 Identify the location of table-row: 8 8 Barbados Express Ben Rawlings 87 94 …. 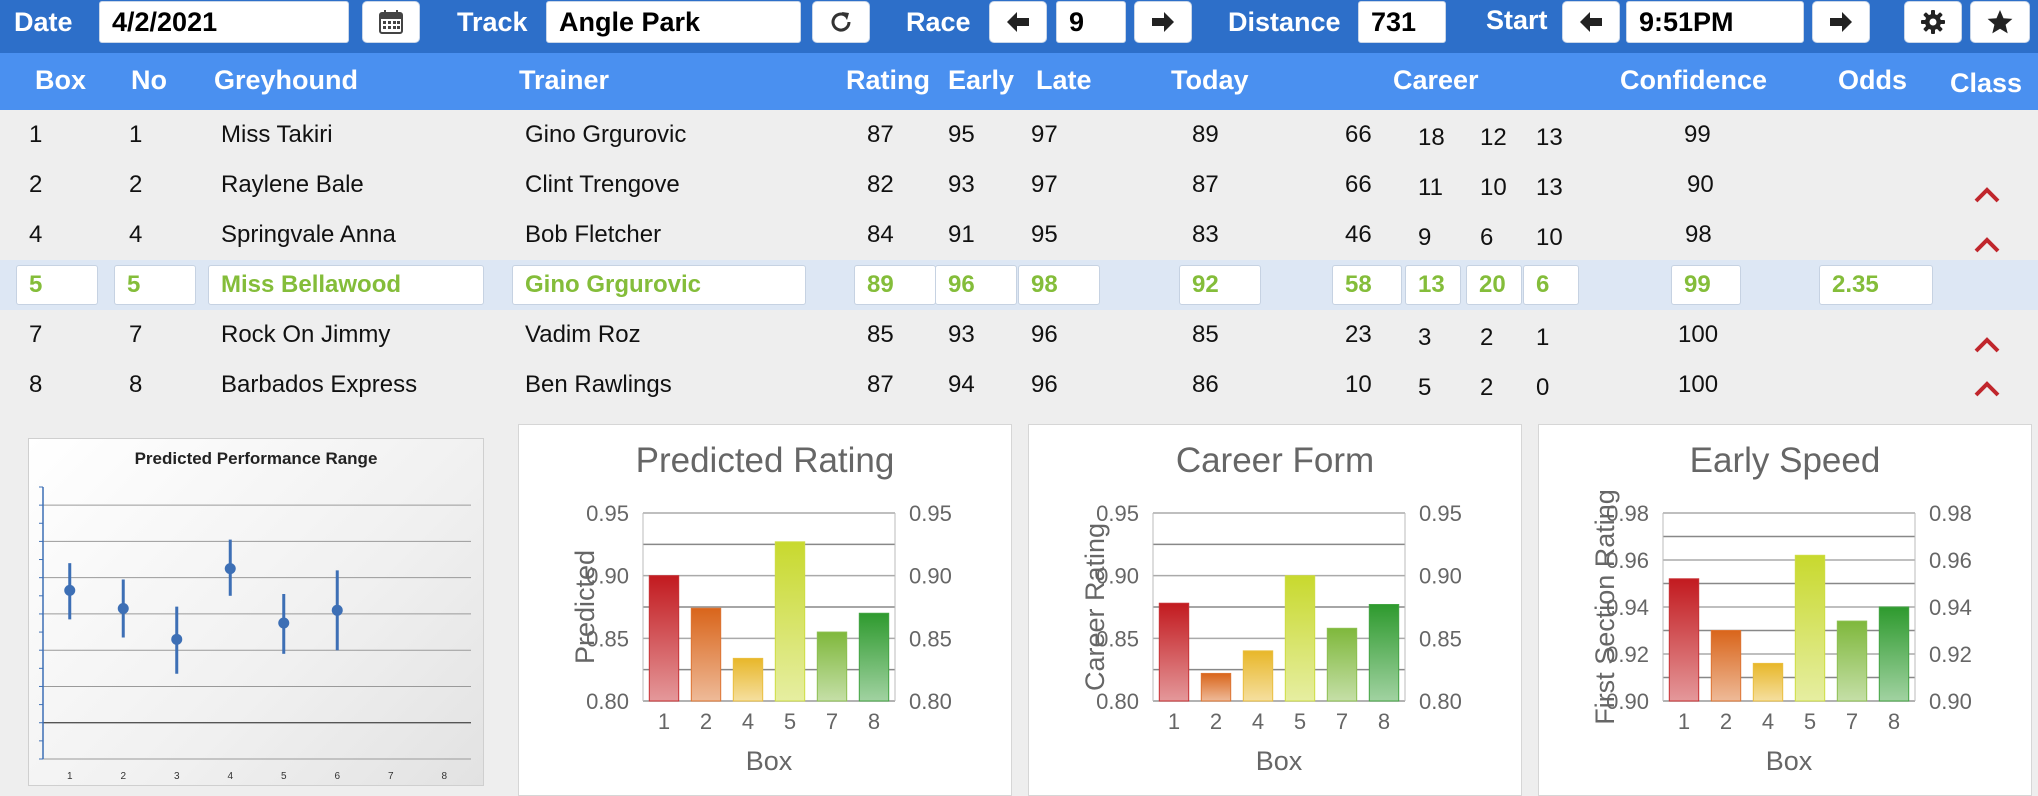
(1019, 385).